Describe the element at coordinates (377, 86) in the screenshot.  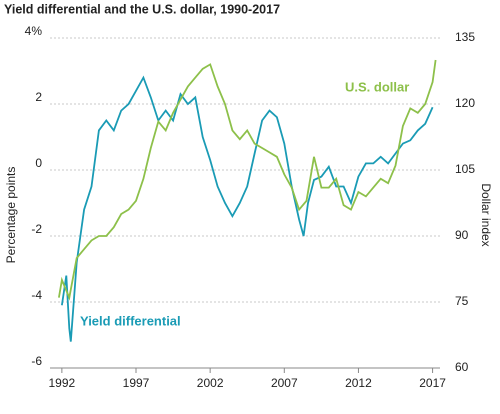
I see `series-label: U.S. dollar` at that location.